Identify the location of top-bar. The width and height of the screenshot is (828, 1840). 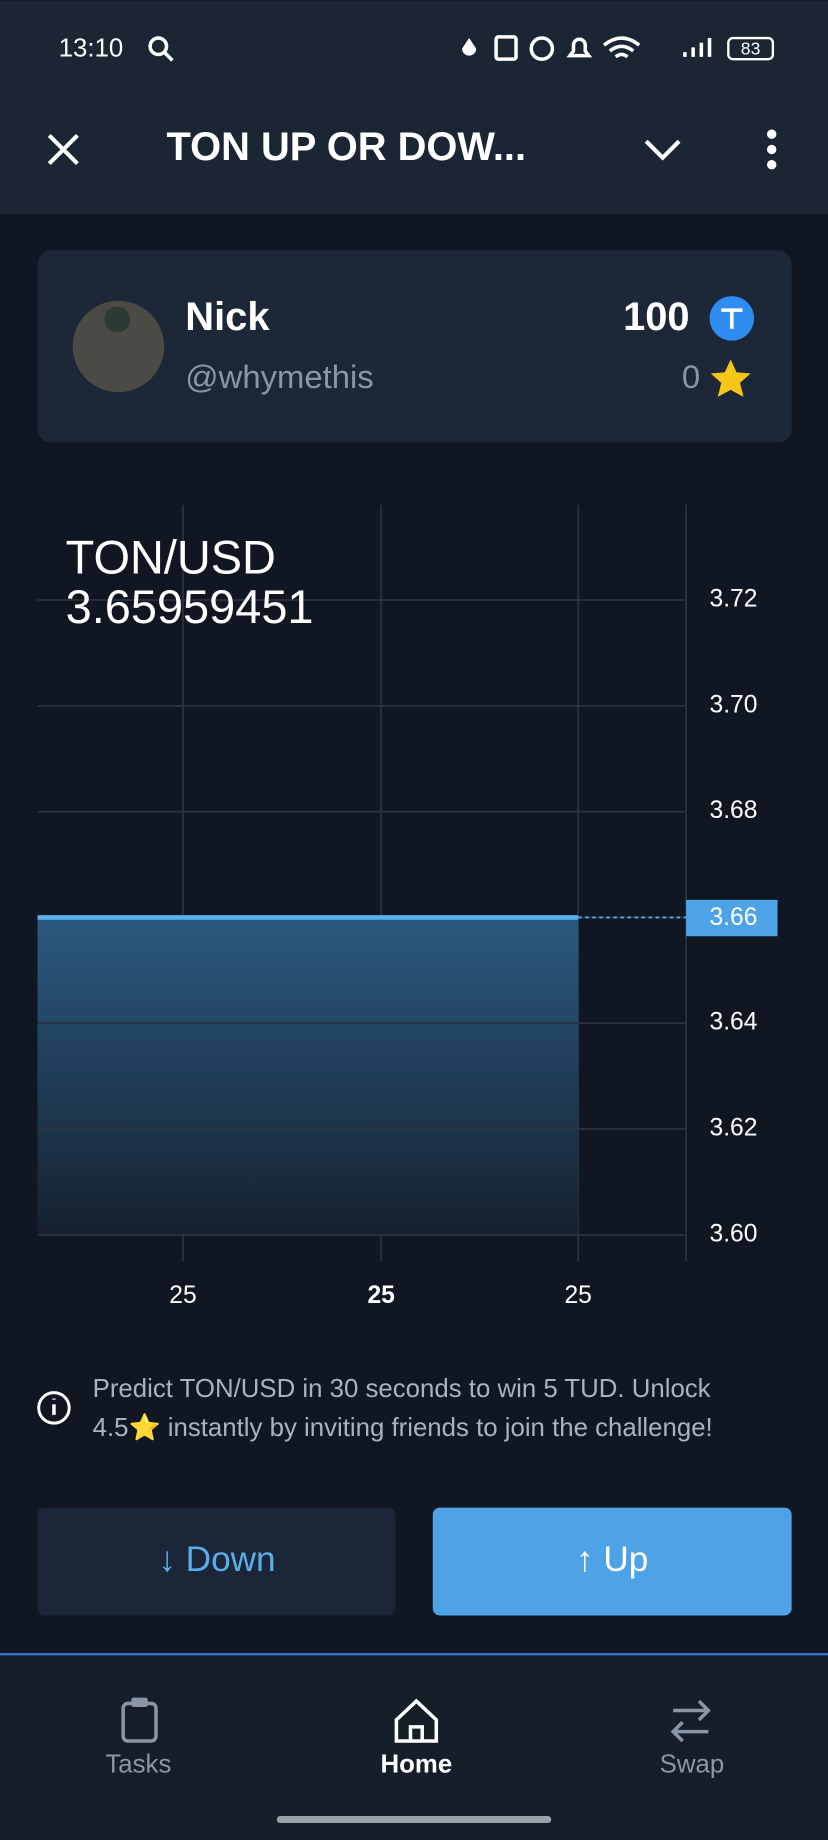
(414, 107).